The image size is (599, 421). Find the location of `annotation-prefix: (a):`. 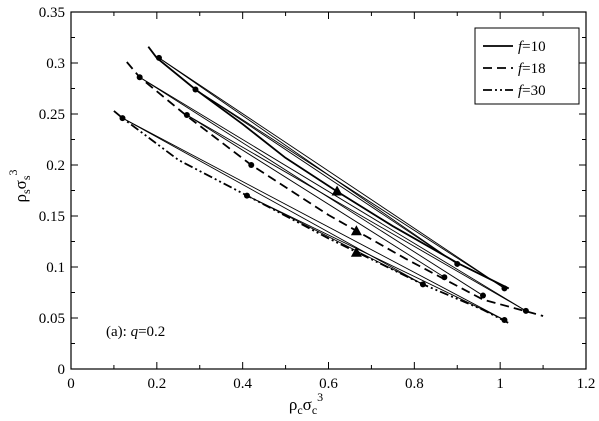

annotation-prefix: (a): is located at coordinates (118, 332).